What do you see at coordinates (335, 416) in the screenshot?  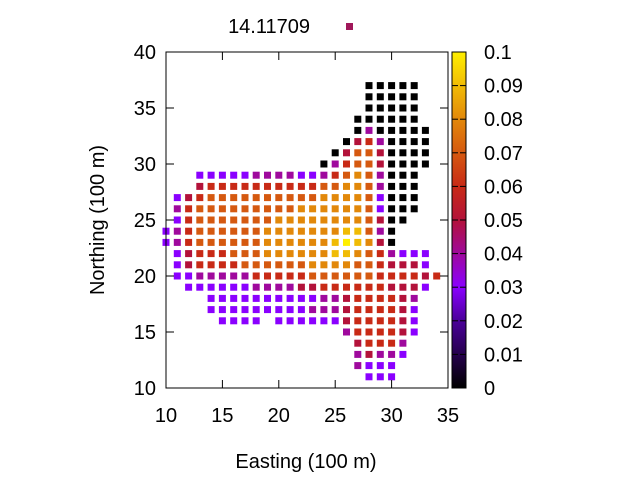 I see `x-tick-label: 25` at bounding box center [335, 416].